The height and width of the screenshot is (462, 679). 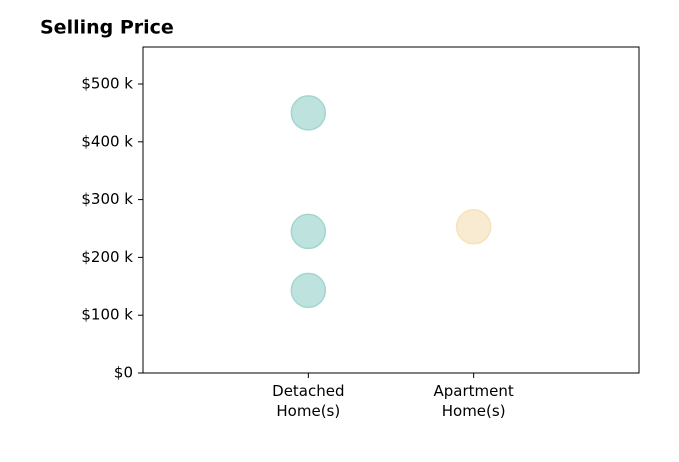 What do you see at coordinates (107, 83) in the screenshot?
I see `y-tick-label: $500 k` at bounding box center [107, 83].